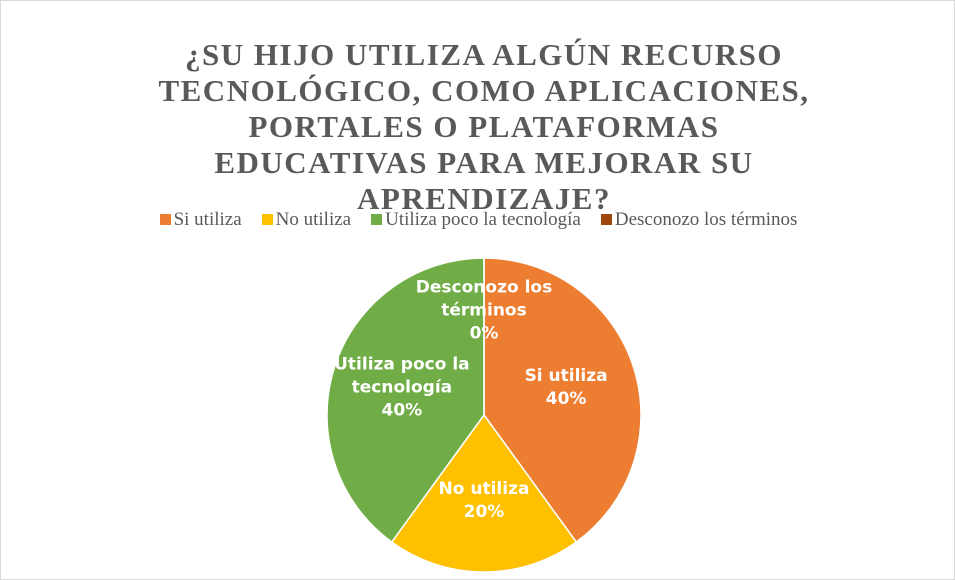 The height and width of the screenshot is (580, 955). I want to click on data-label-value: 0%, so click(484, 333).